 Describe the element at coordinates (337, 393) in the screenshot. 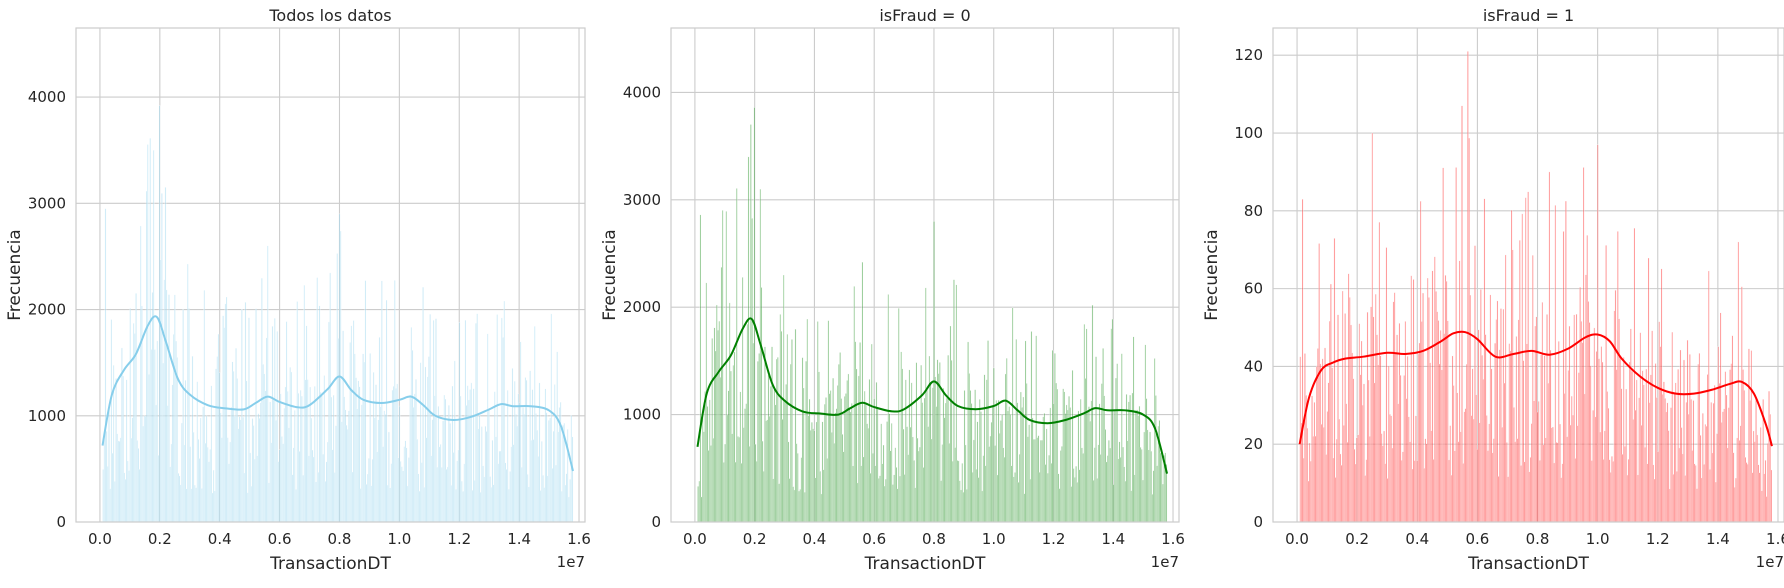

I see `kde-line` at that location.